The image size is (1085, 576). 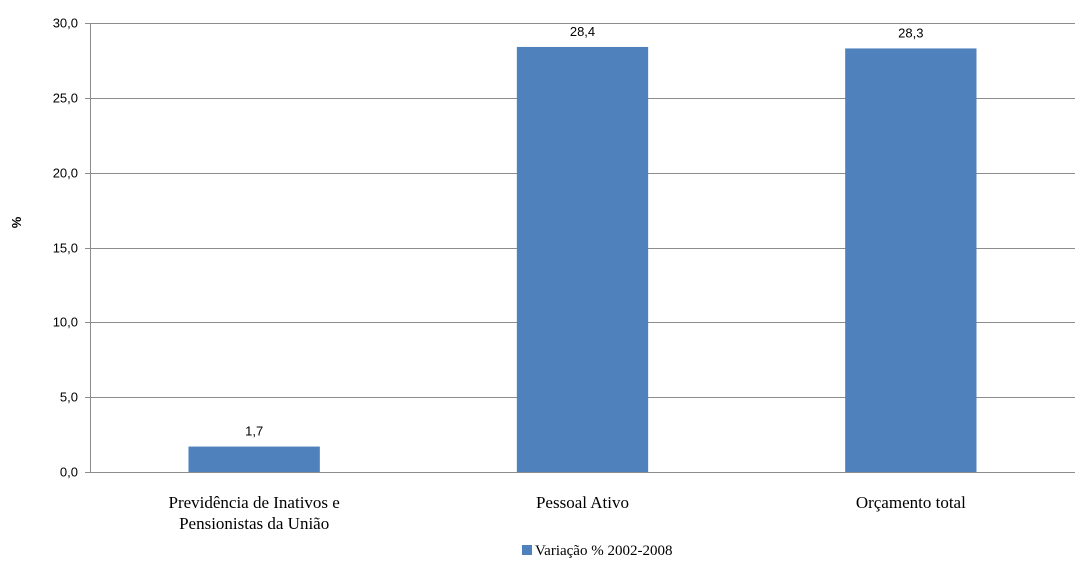 I want to click on data-label: 28,3, so click(x=910, y=32).